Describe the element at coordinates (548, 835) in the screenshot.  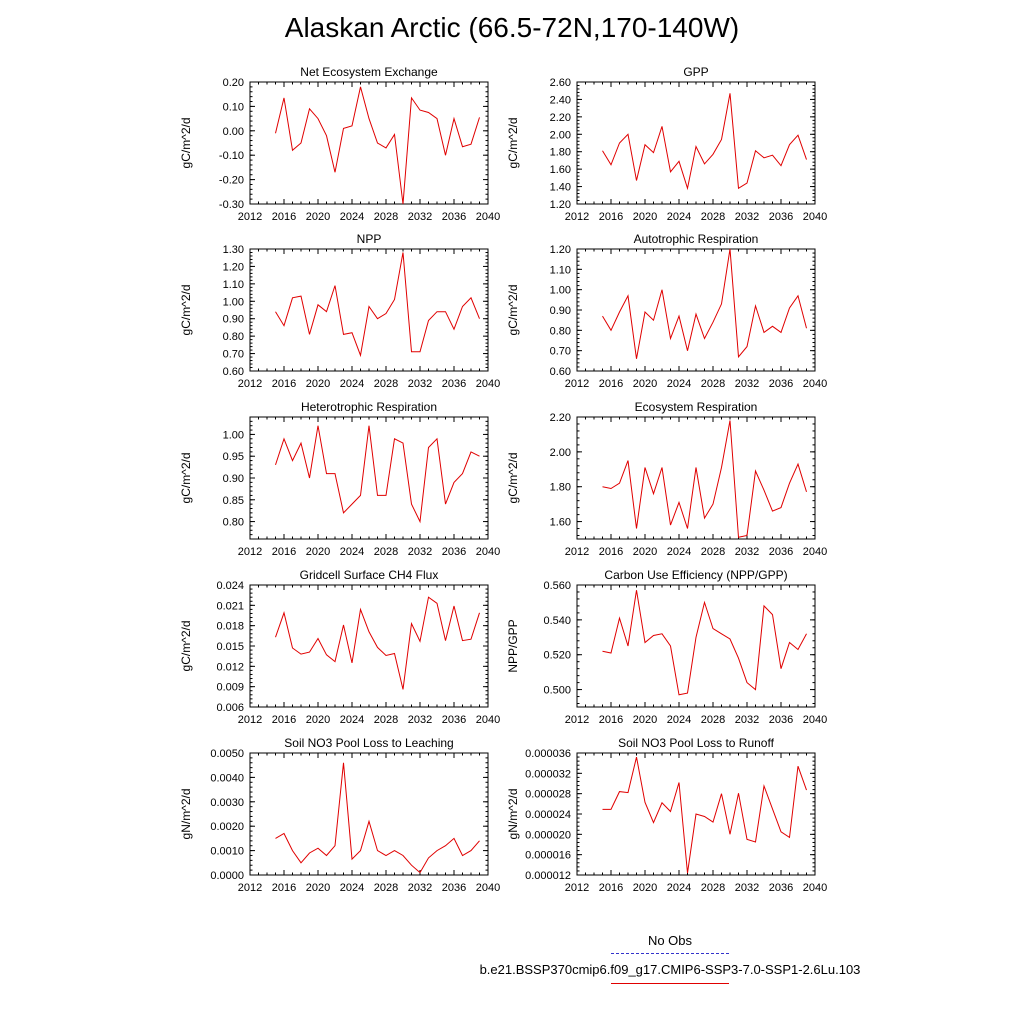
I see `y-tick-label: 0.000020` at that location.